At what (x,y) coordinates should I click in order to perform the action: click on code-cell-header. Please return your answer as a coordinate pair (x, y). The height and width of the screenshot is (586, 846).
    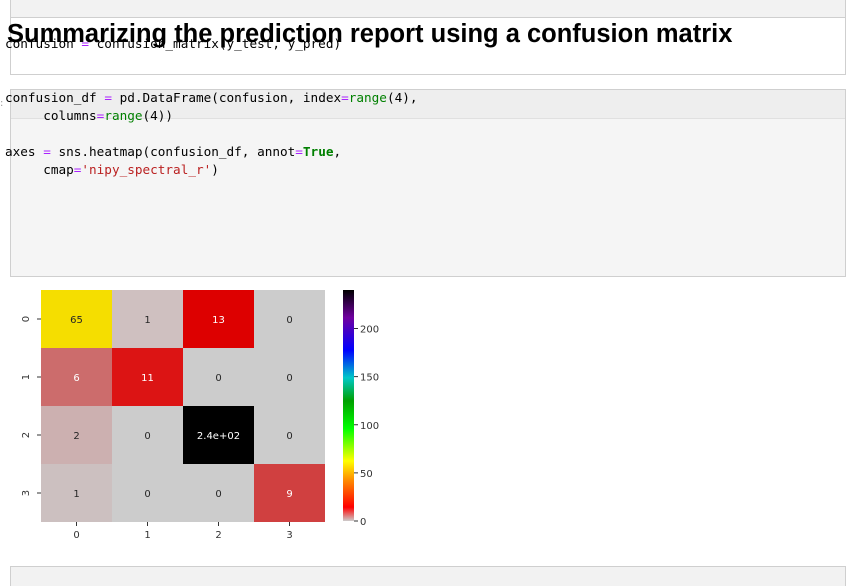
    Looking at the image, I should click on (428, 104).